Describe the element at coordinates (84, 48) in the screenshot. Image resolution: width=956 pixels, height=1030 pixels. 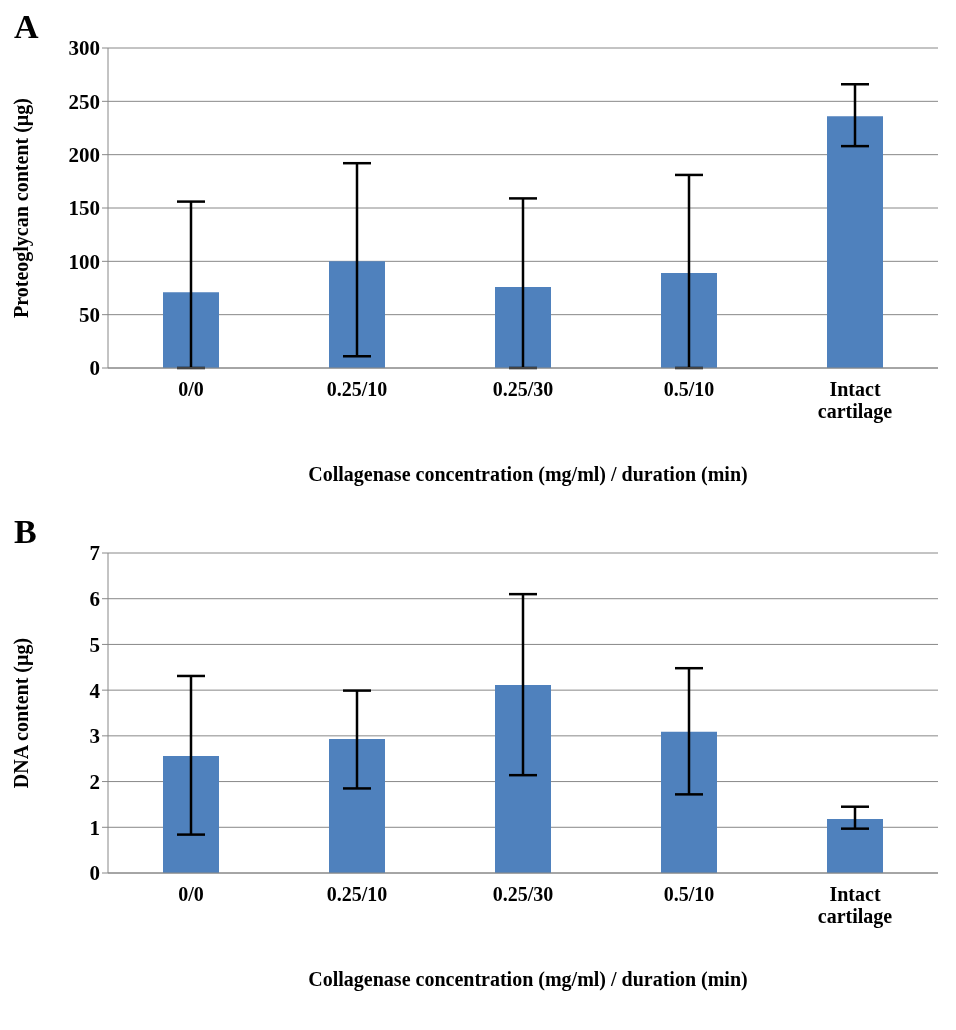
I see `y-tick-label: 300` at that location.